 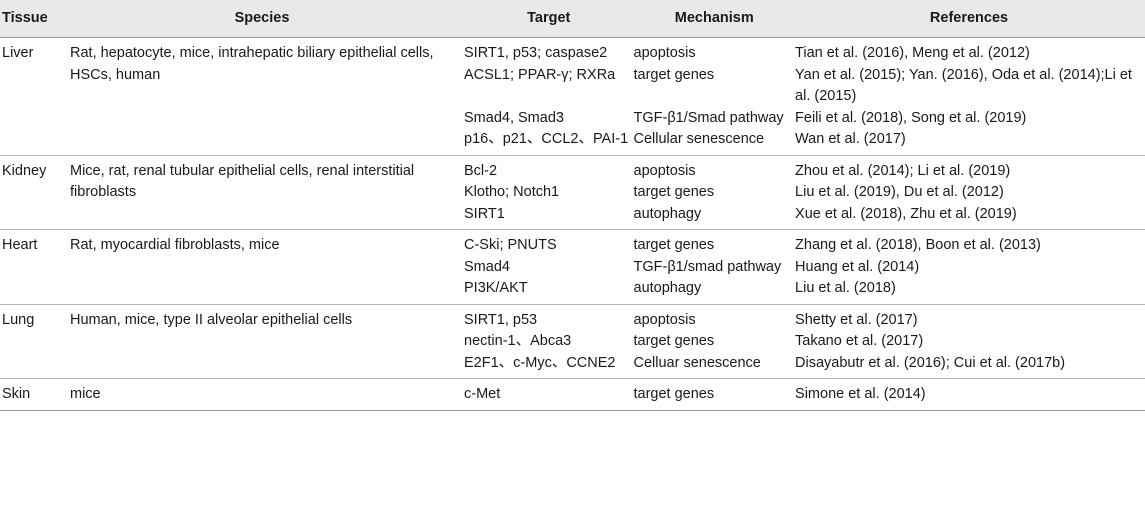 I want to click on mechanism-cell: Celluar senescence, so click(x=697, y=362).